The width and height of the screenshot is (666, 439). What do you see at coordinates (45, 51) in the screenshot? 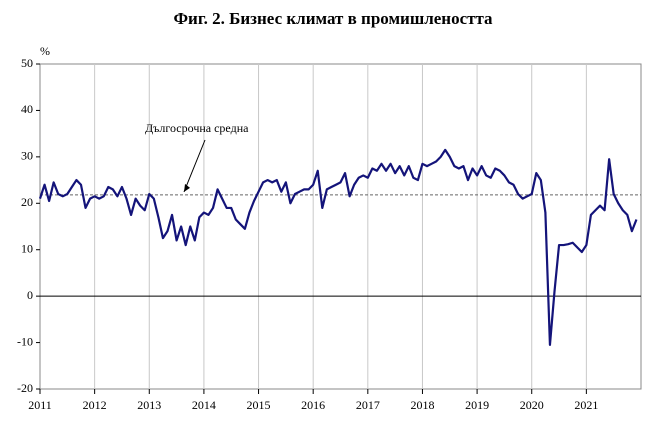
I see `y-axis-label: %` at bounding box center [45, 51].